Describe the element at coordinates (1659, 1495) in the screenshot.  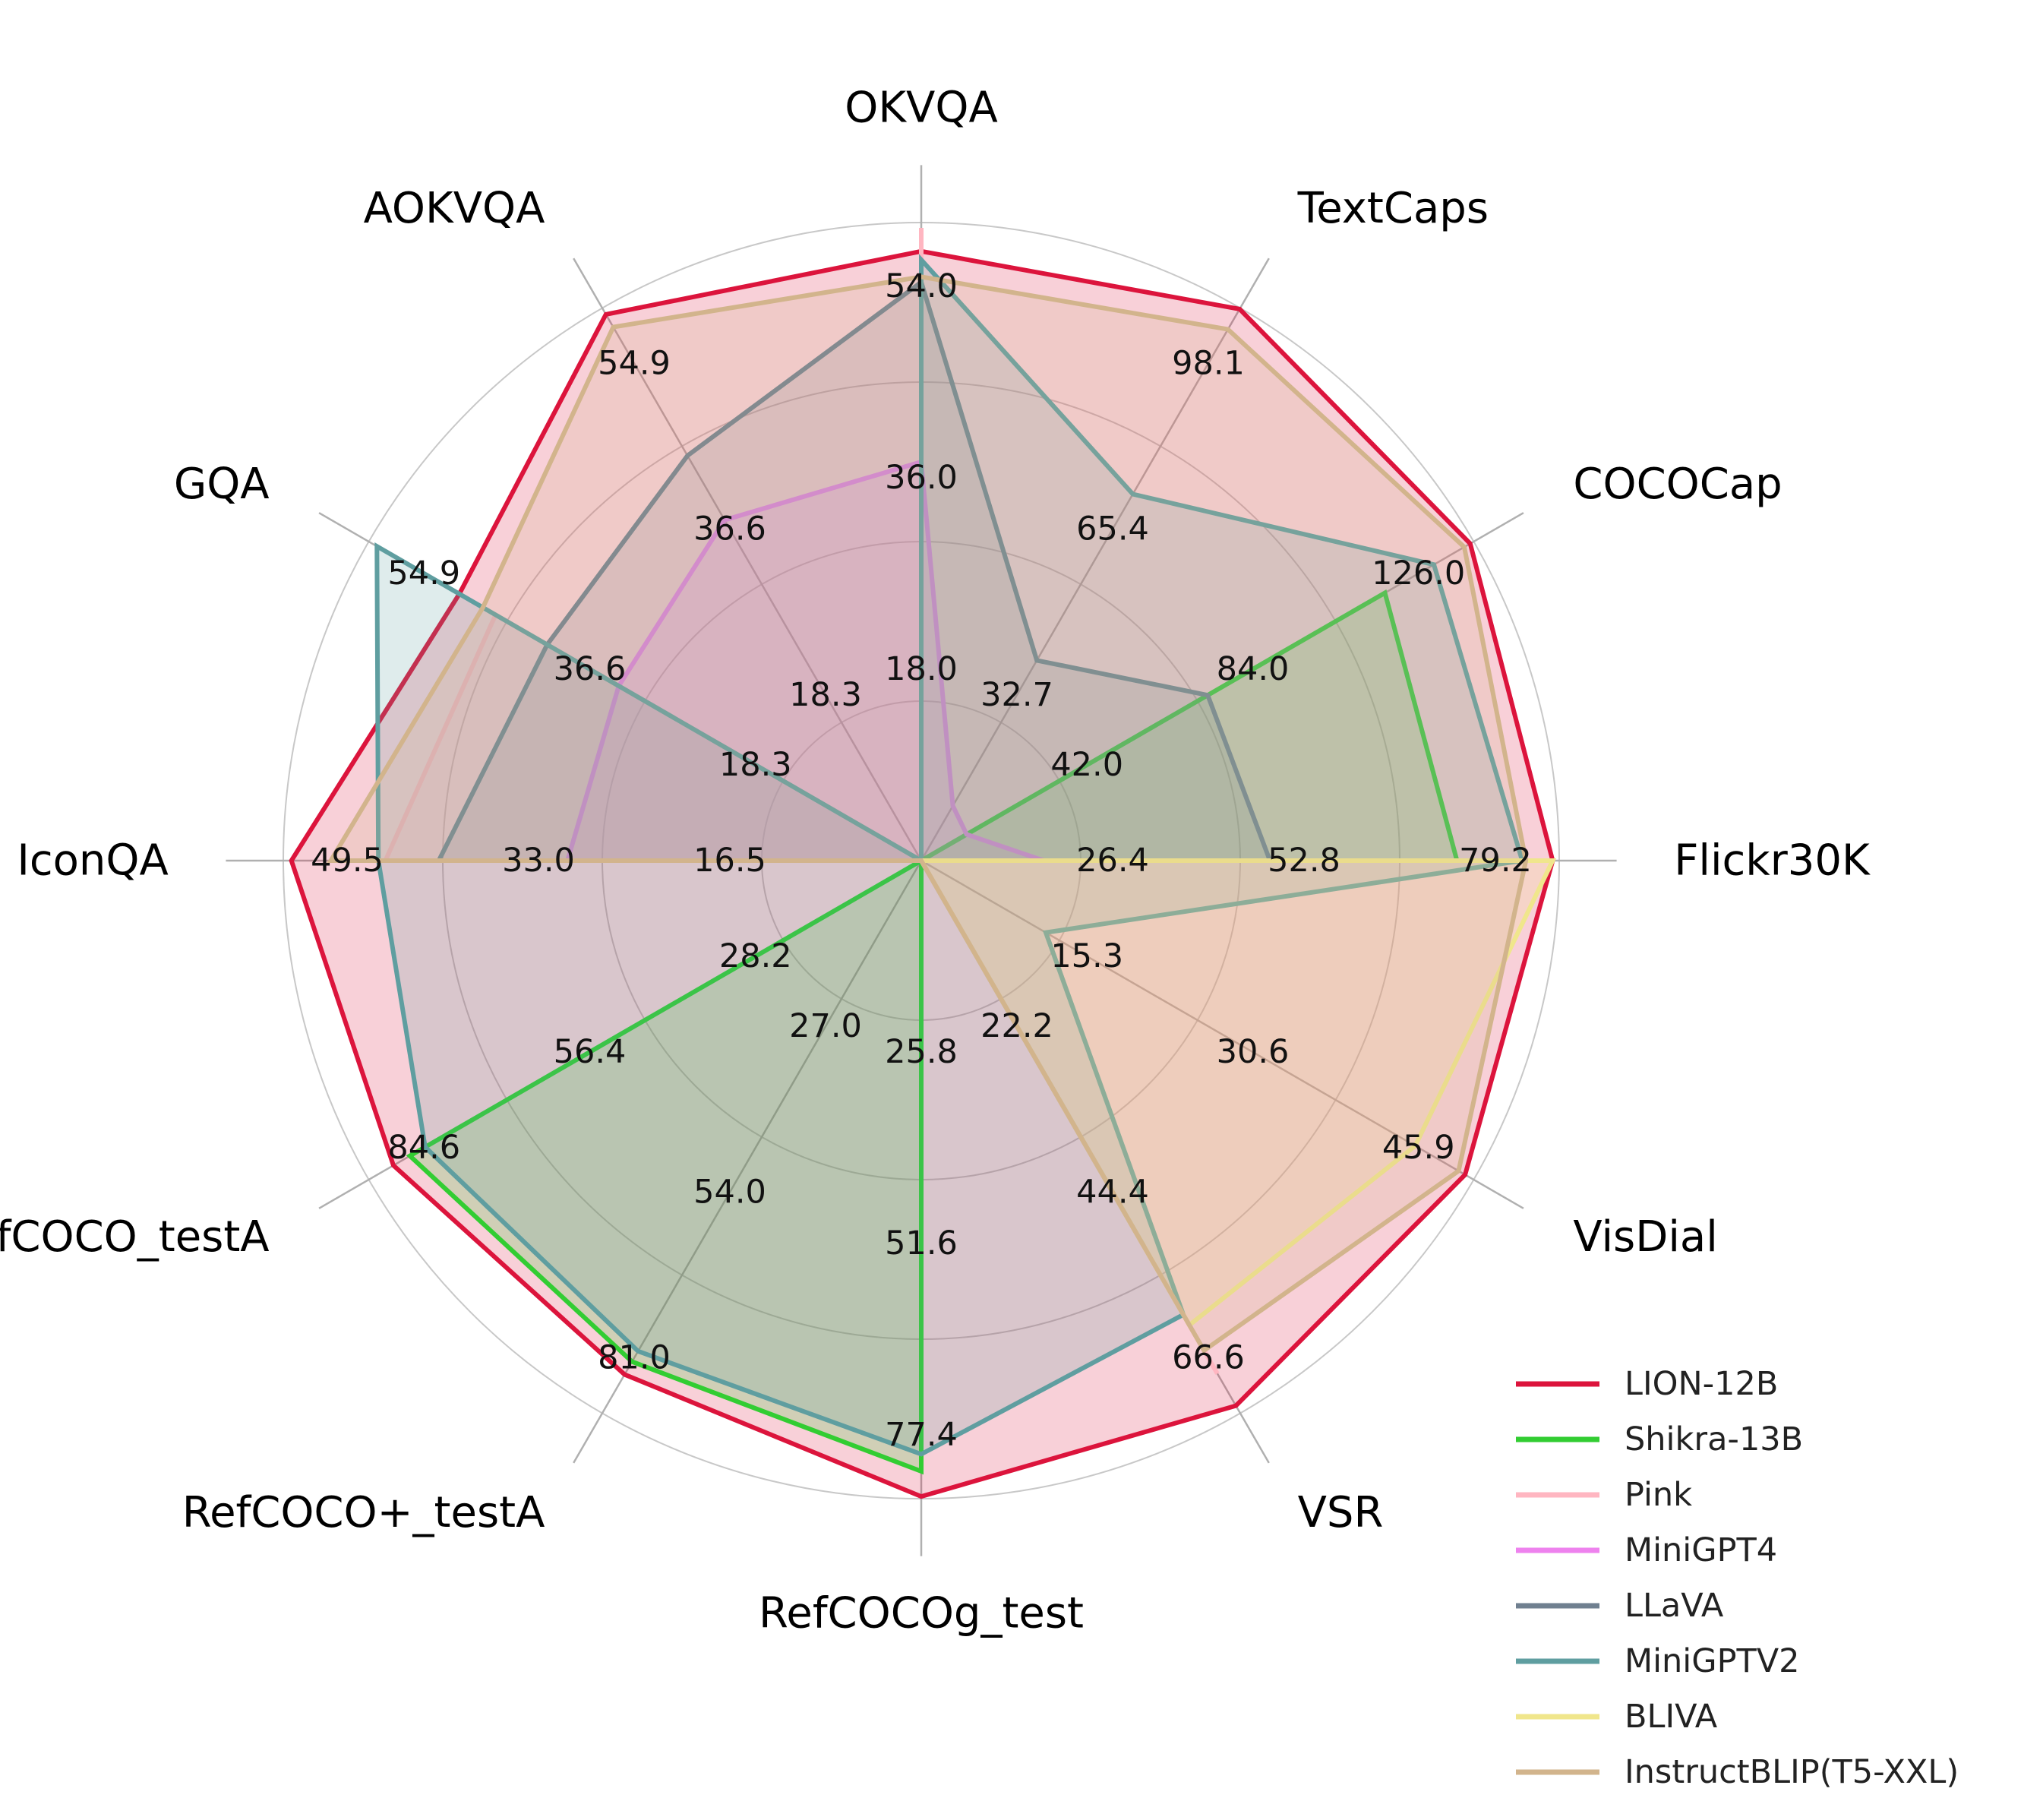
I see `legend-label: Pink` at that location.